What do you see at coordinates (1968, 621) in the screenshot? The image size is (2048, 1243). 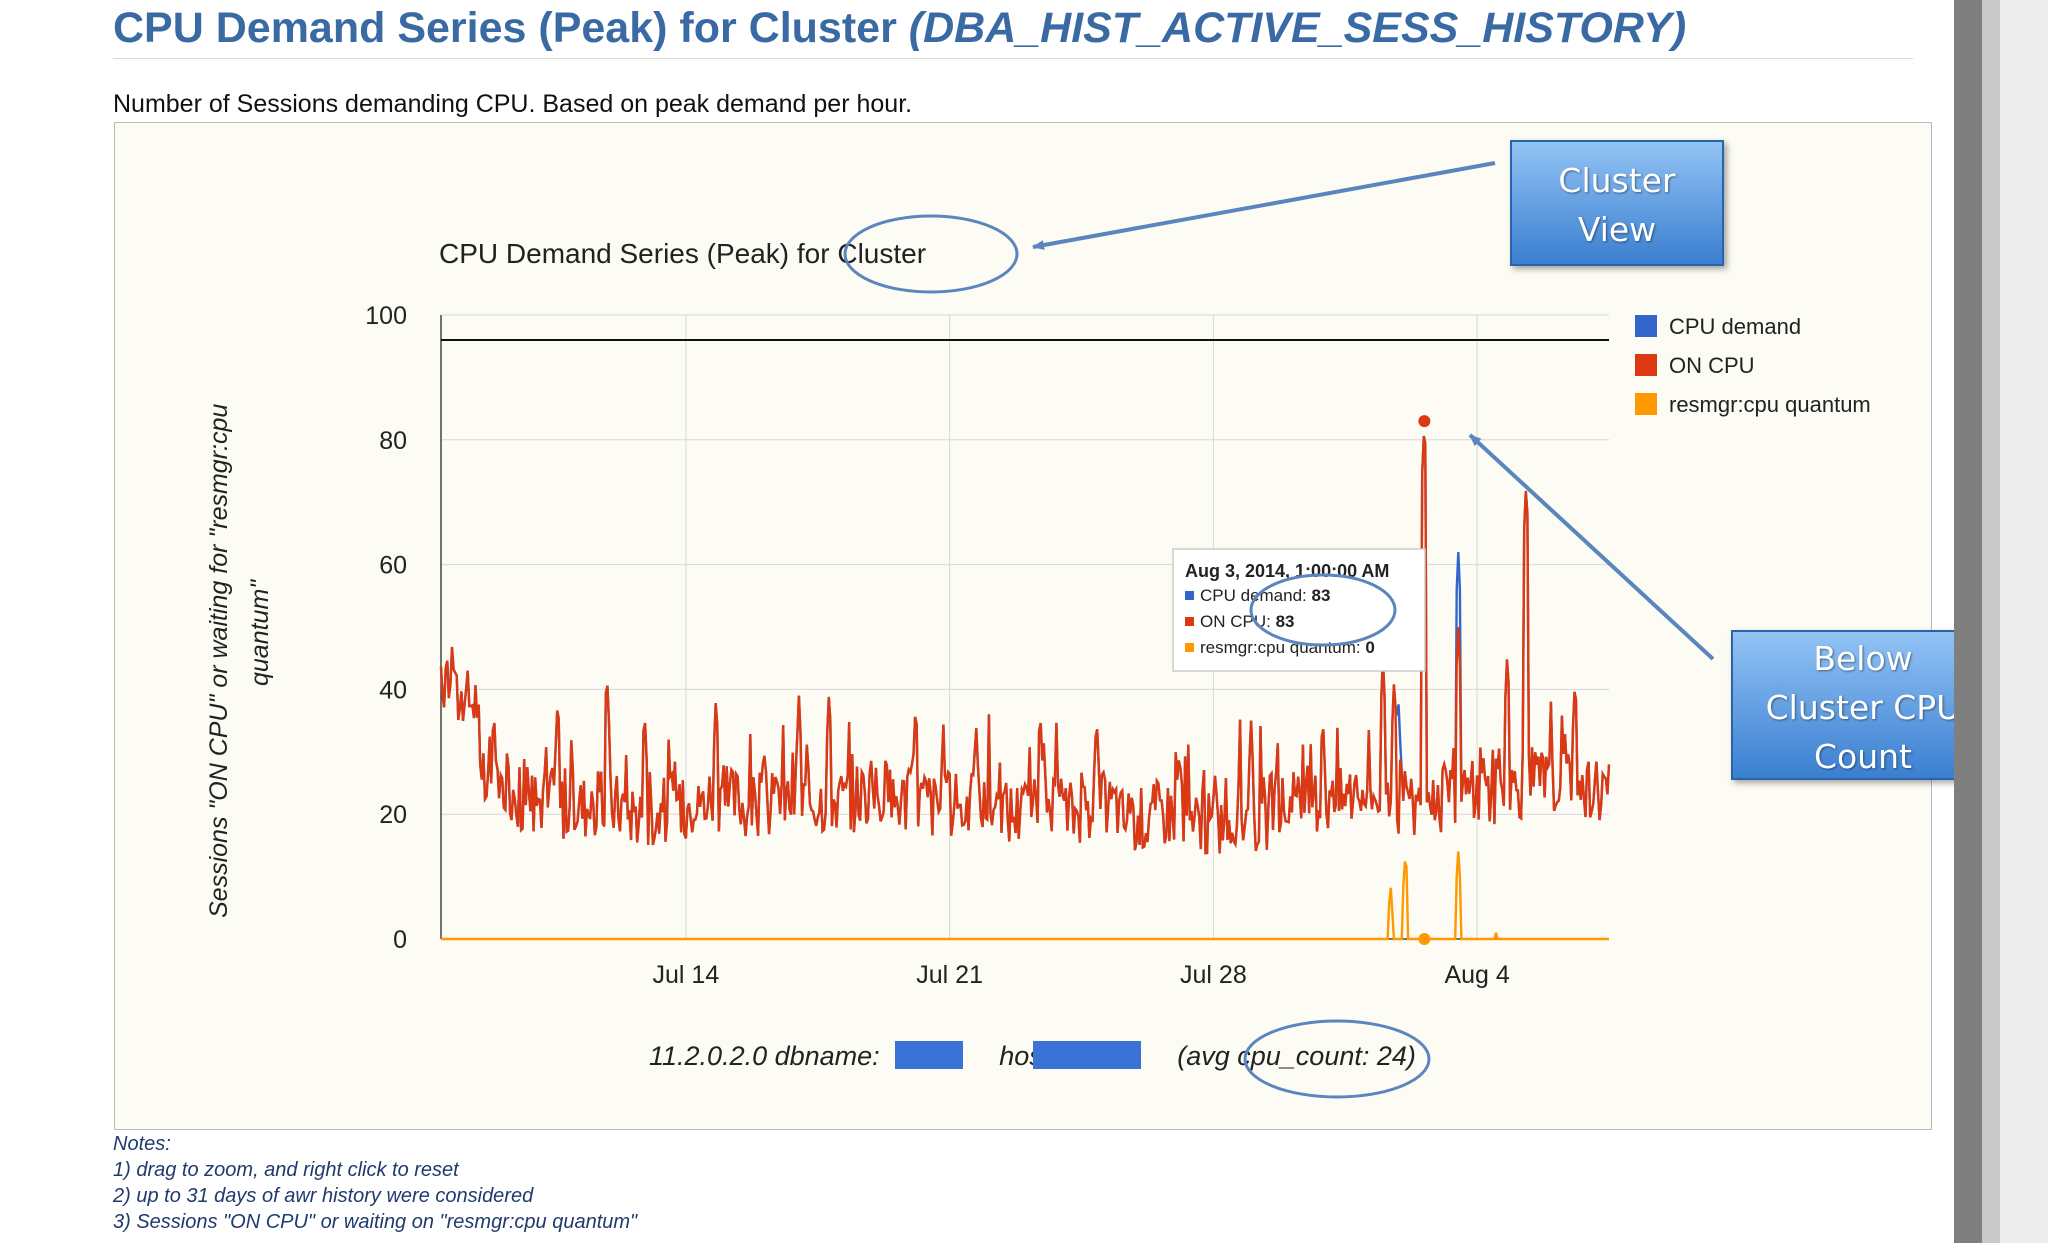 I see `page-edge-shadow` at bounding box center [1968, 621].